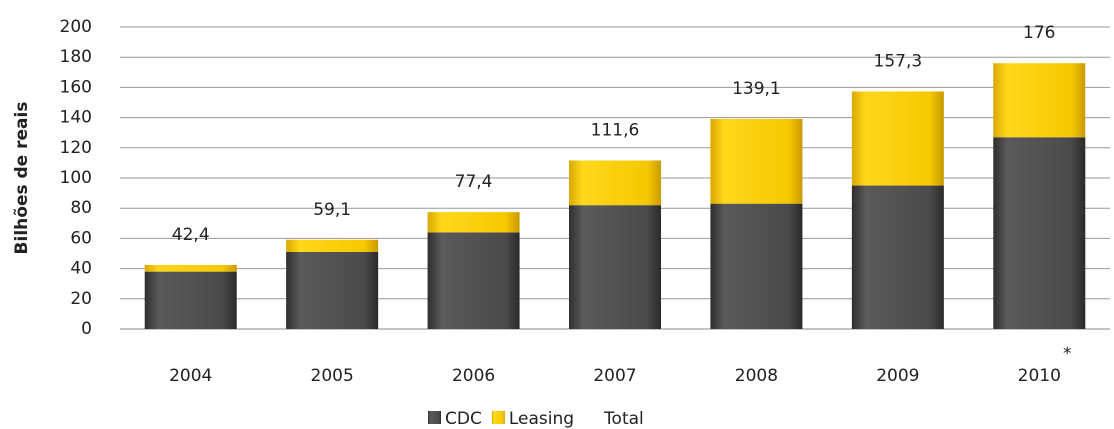  Describe the element at coordinates (76, 87) in the screenshot. I see `y-tick-label: 160` at that location.